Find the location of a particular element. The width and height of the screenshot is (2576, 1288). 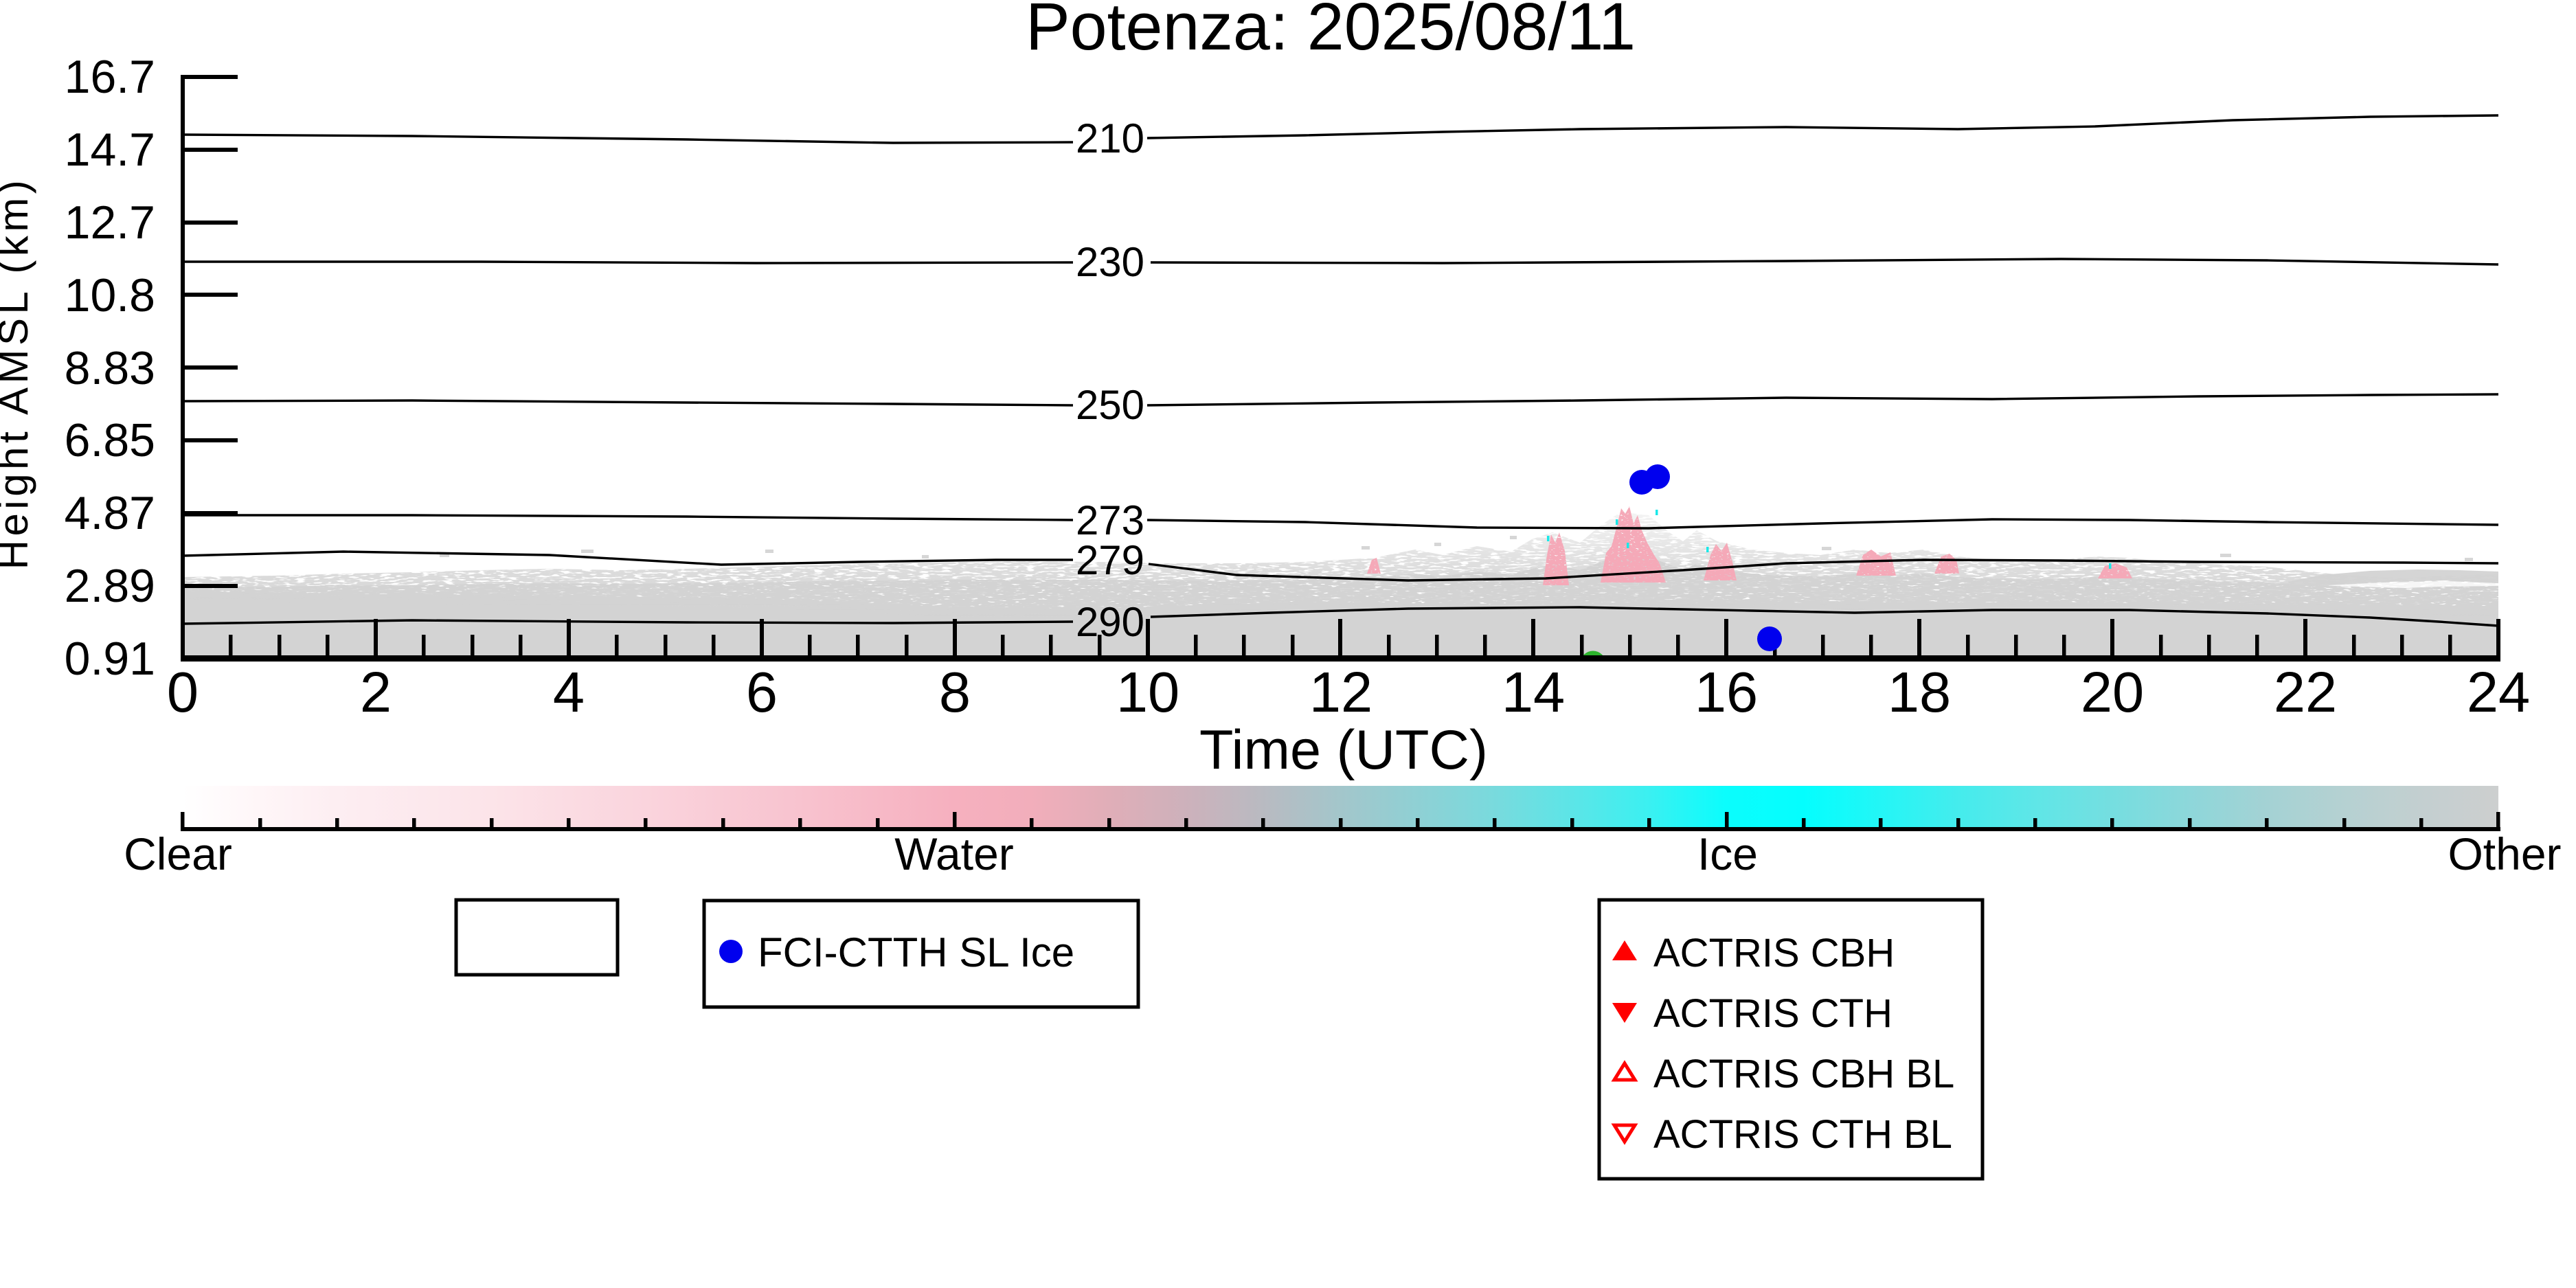

svg-text: 250 is located at coordinates (1110, 405).